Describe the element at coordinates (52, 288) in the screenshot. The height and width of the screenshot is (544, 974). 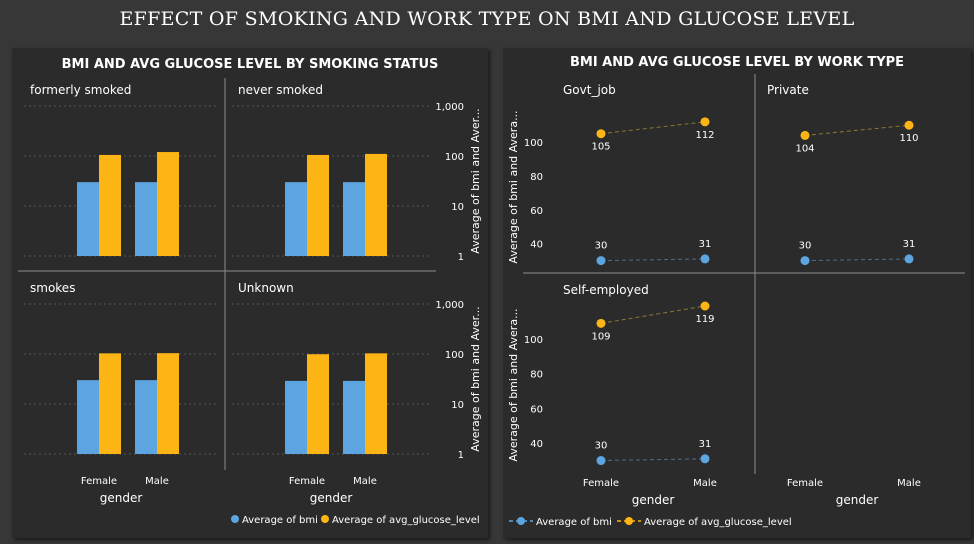
I see `facet-label-smokes: smokes` at that location.